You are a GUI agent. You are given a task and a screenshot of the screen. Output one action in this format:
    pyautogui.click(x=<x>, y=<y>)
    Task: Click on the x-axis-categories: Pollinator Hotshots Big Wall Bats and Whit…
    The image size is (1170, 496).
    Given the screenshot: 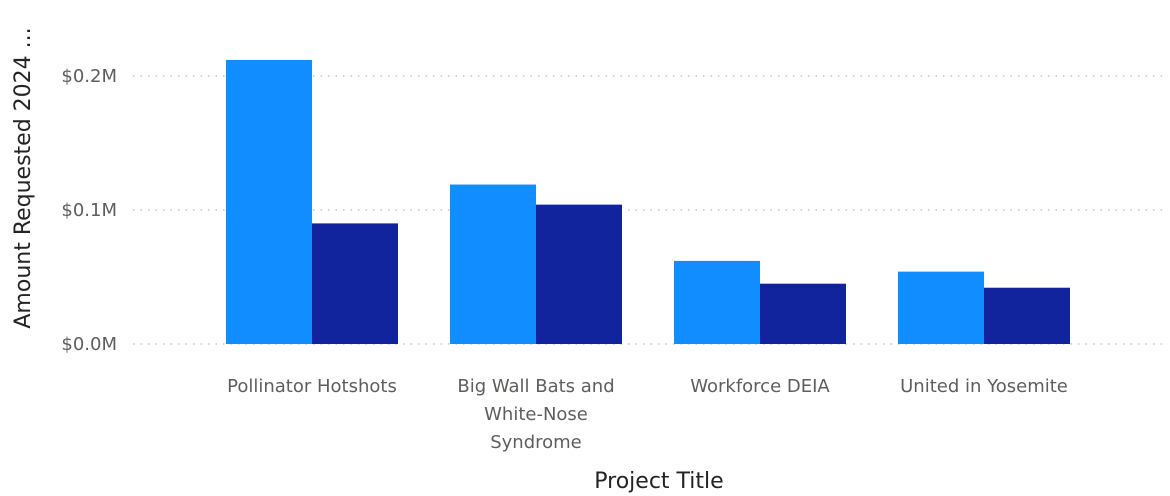 What is the action you would take?
    pyautogui.click(x=647, y=414)
    